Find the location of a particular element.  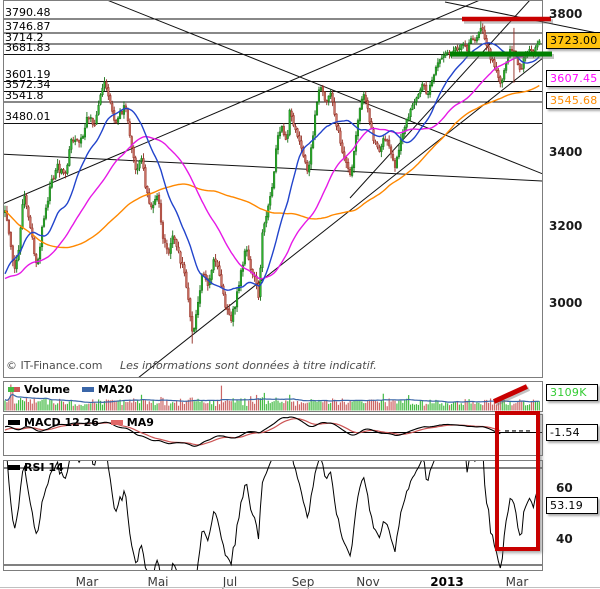

macd-panel is located at coordinates (273, 435).